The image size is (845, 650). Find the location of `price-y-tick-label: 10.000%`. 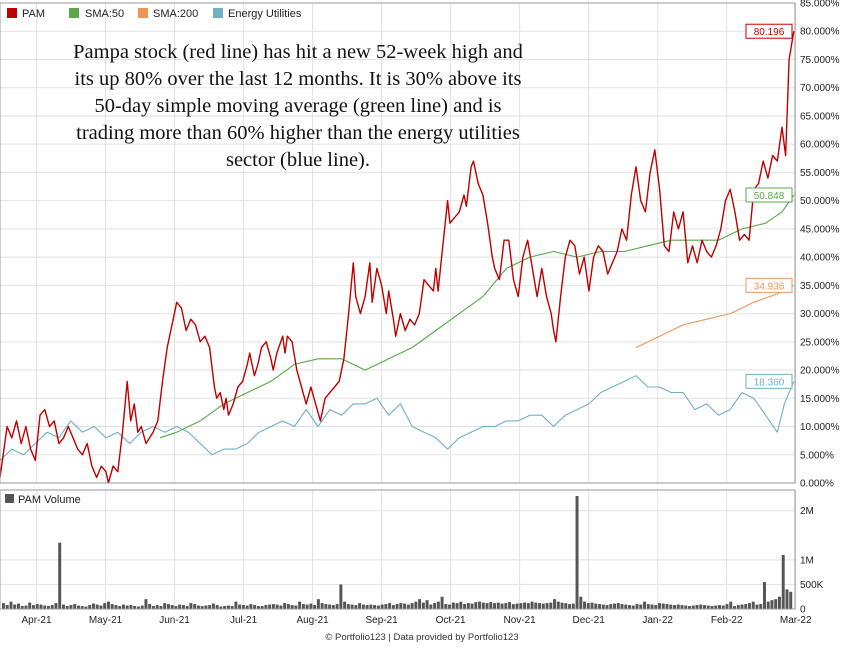

price-y-tick-label: 10.000% is located at coordinates (820, 427).